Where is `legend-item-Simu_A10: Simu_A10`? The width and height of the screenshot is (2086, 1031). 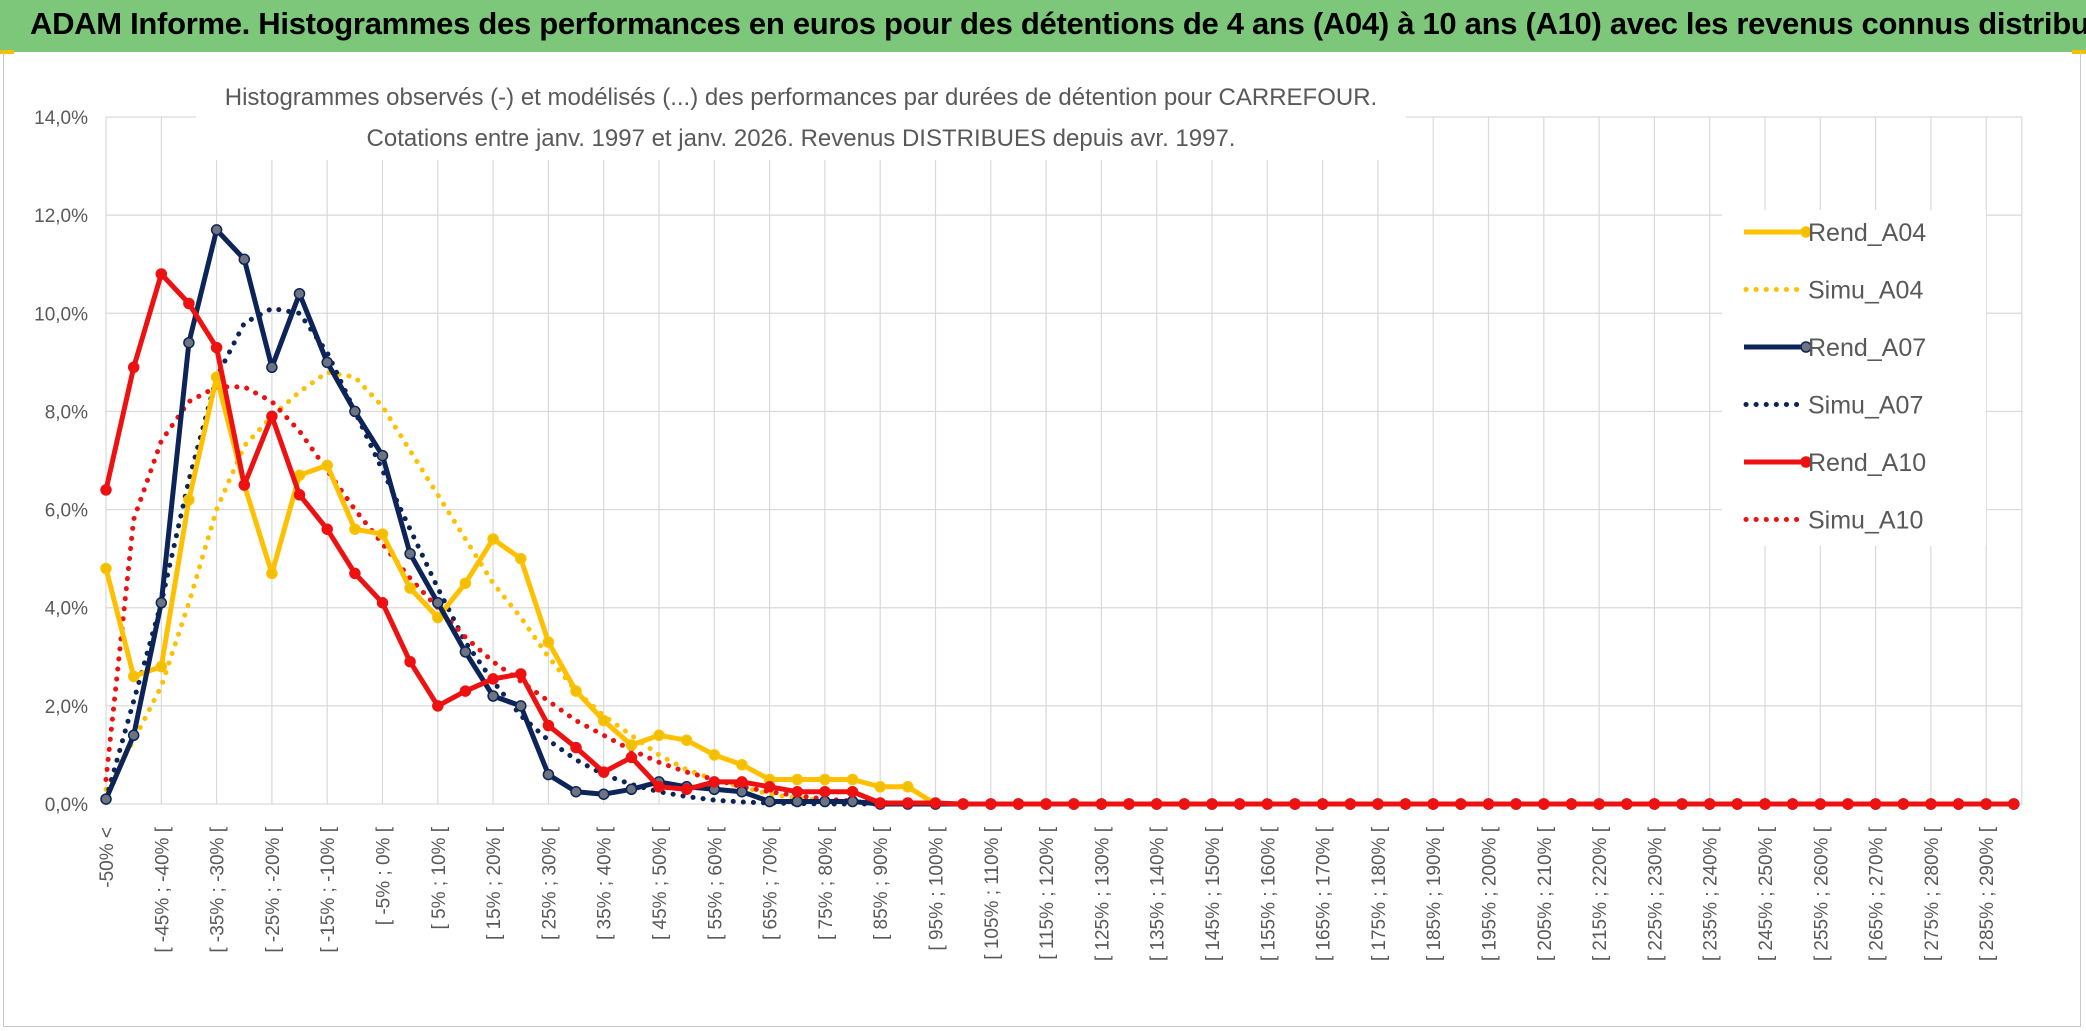 legend-item-Simu_A10: Simu_A10 is located at coordinates (1833, 521).